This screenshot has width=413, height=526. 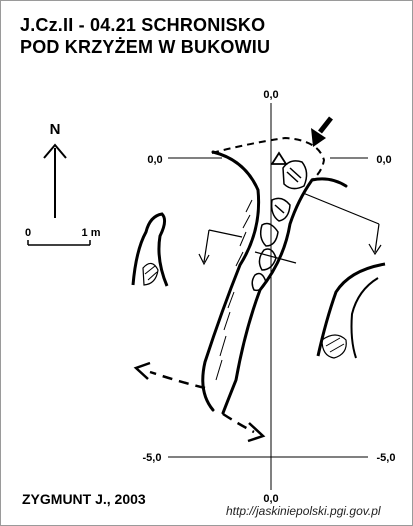 What do you see at coordinates (152, 458) in the screenshot?
I see `grid-label-left-lower: -5,0` at bounding box center [152, 458].